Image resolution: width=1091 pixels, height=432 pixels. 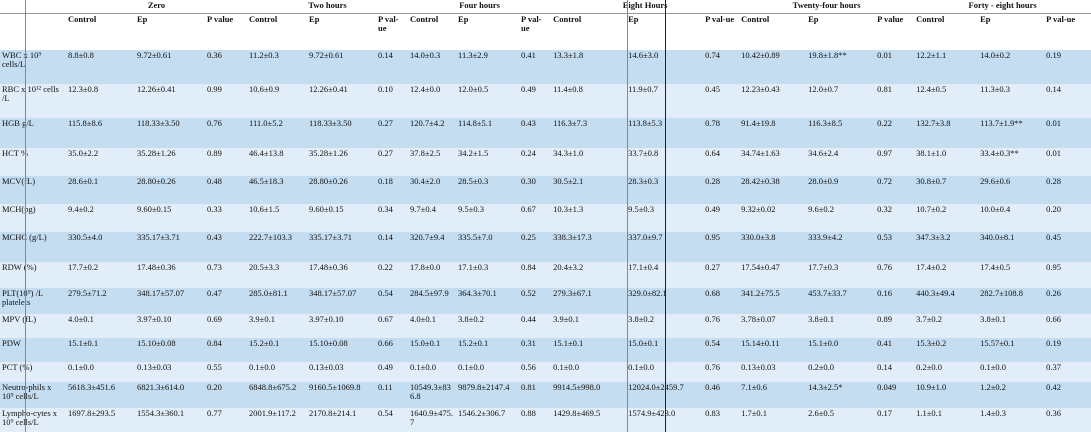 I want to click on group-header: Zero, so click(x=157, y=7).